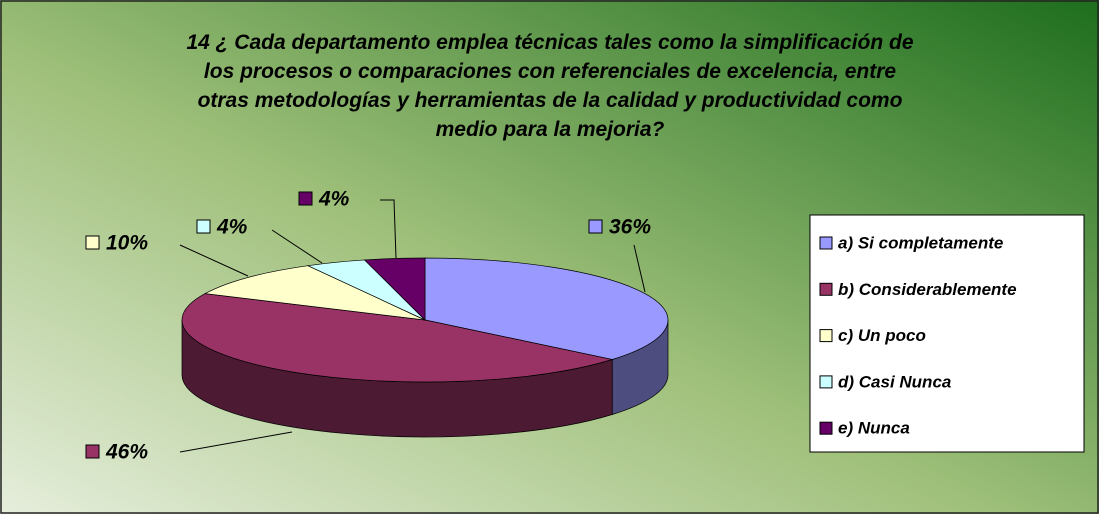 This screenshot has width=1099, height=514. I want to click on legend-label: e) Nunca, so click(874, 428).